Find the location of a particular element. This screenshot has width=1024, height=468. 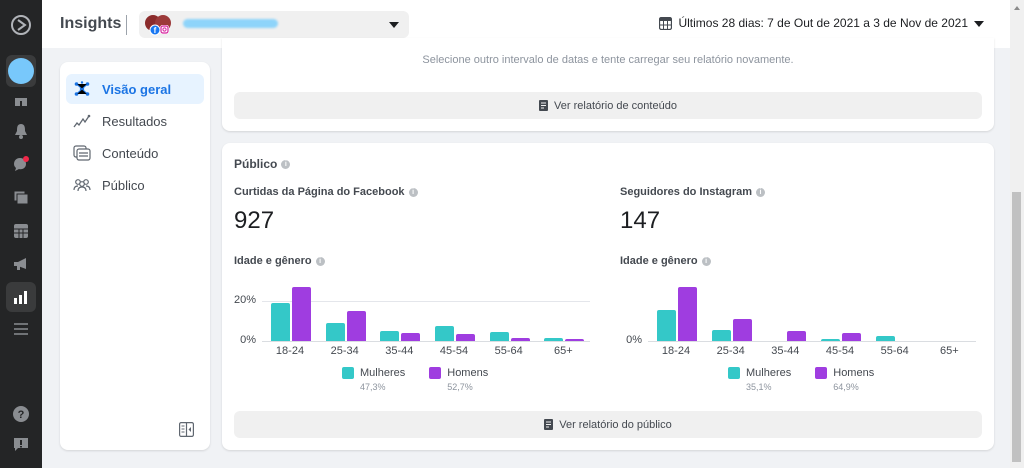

feedback-icon is located at coordinates (21, 445).